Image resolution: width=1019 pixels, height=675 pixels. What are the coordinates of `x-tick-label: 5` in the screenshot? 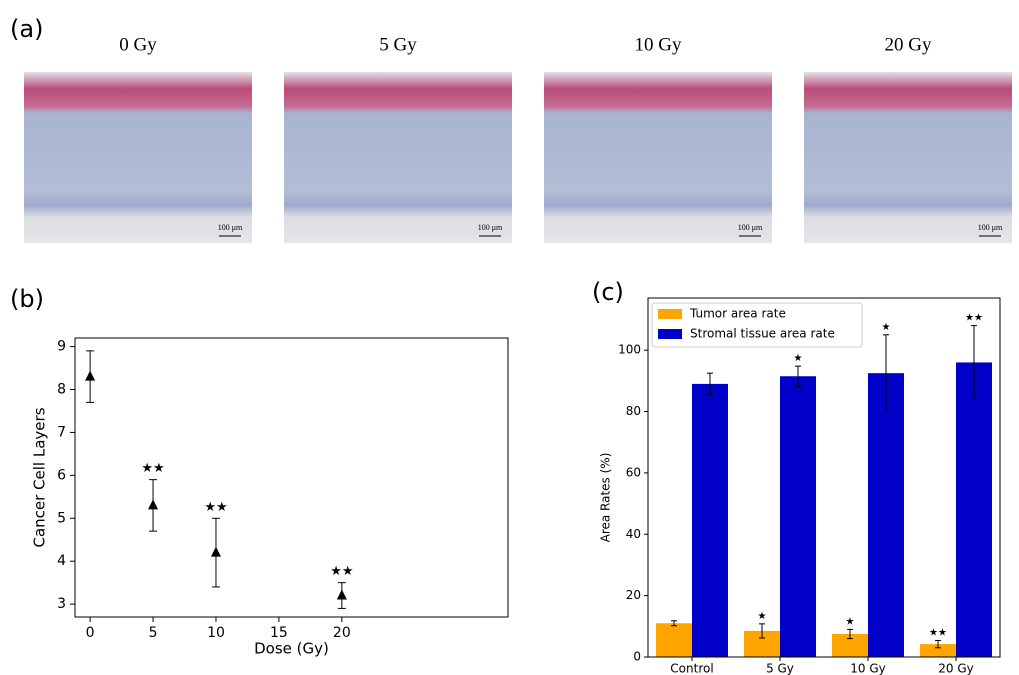 It's located at (153, 633).